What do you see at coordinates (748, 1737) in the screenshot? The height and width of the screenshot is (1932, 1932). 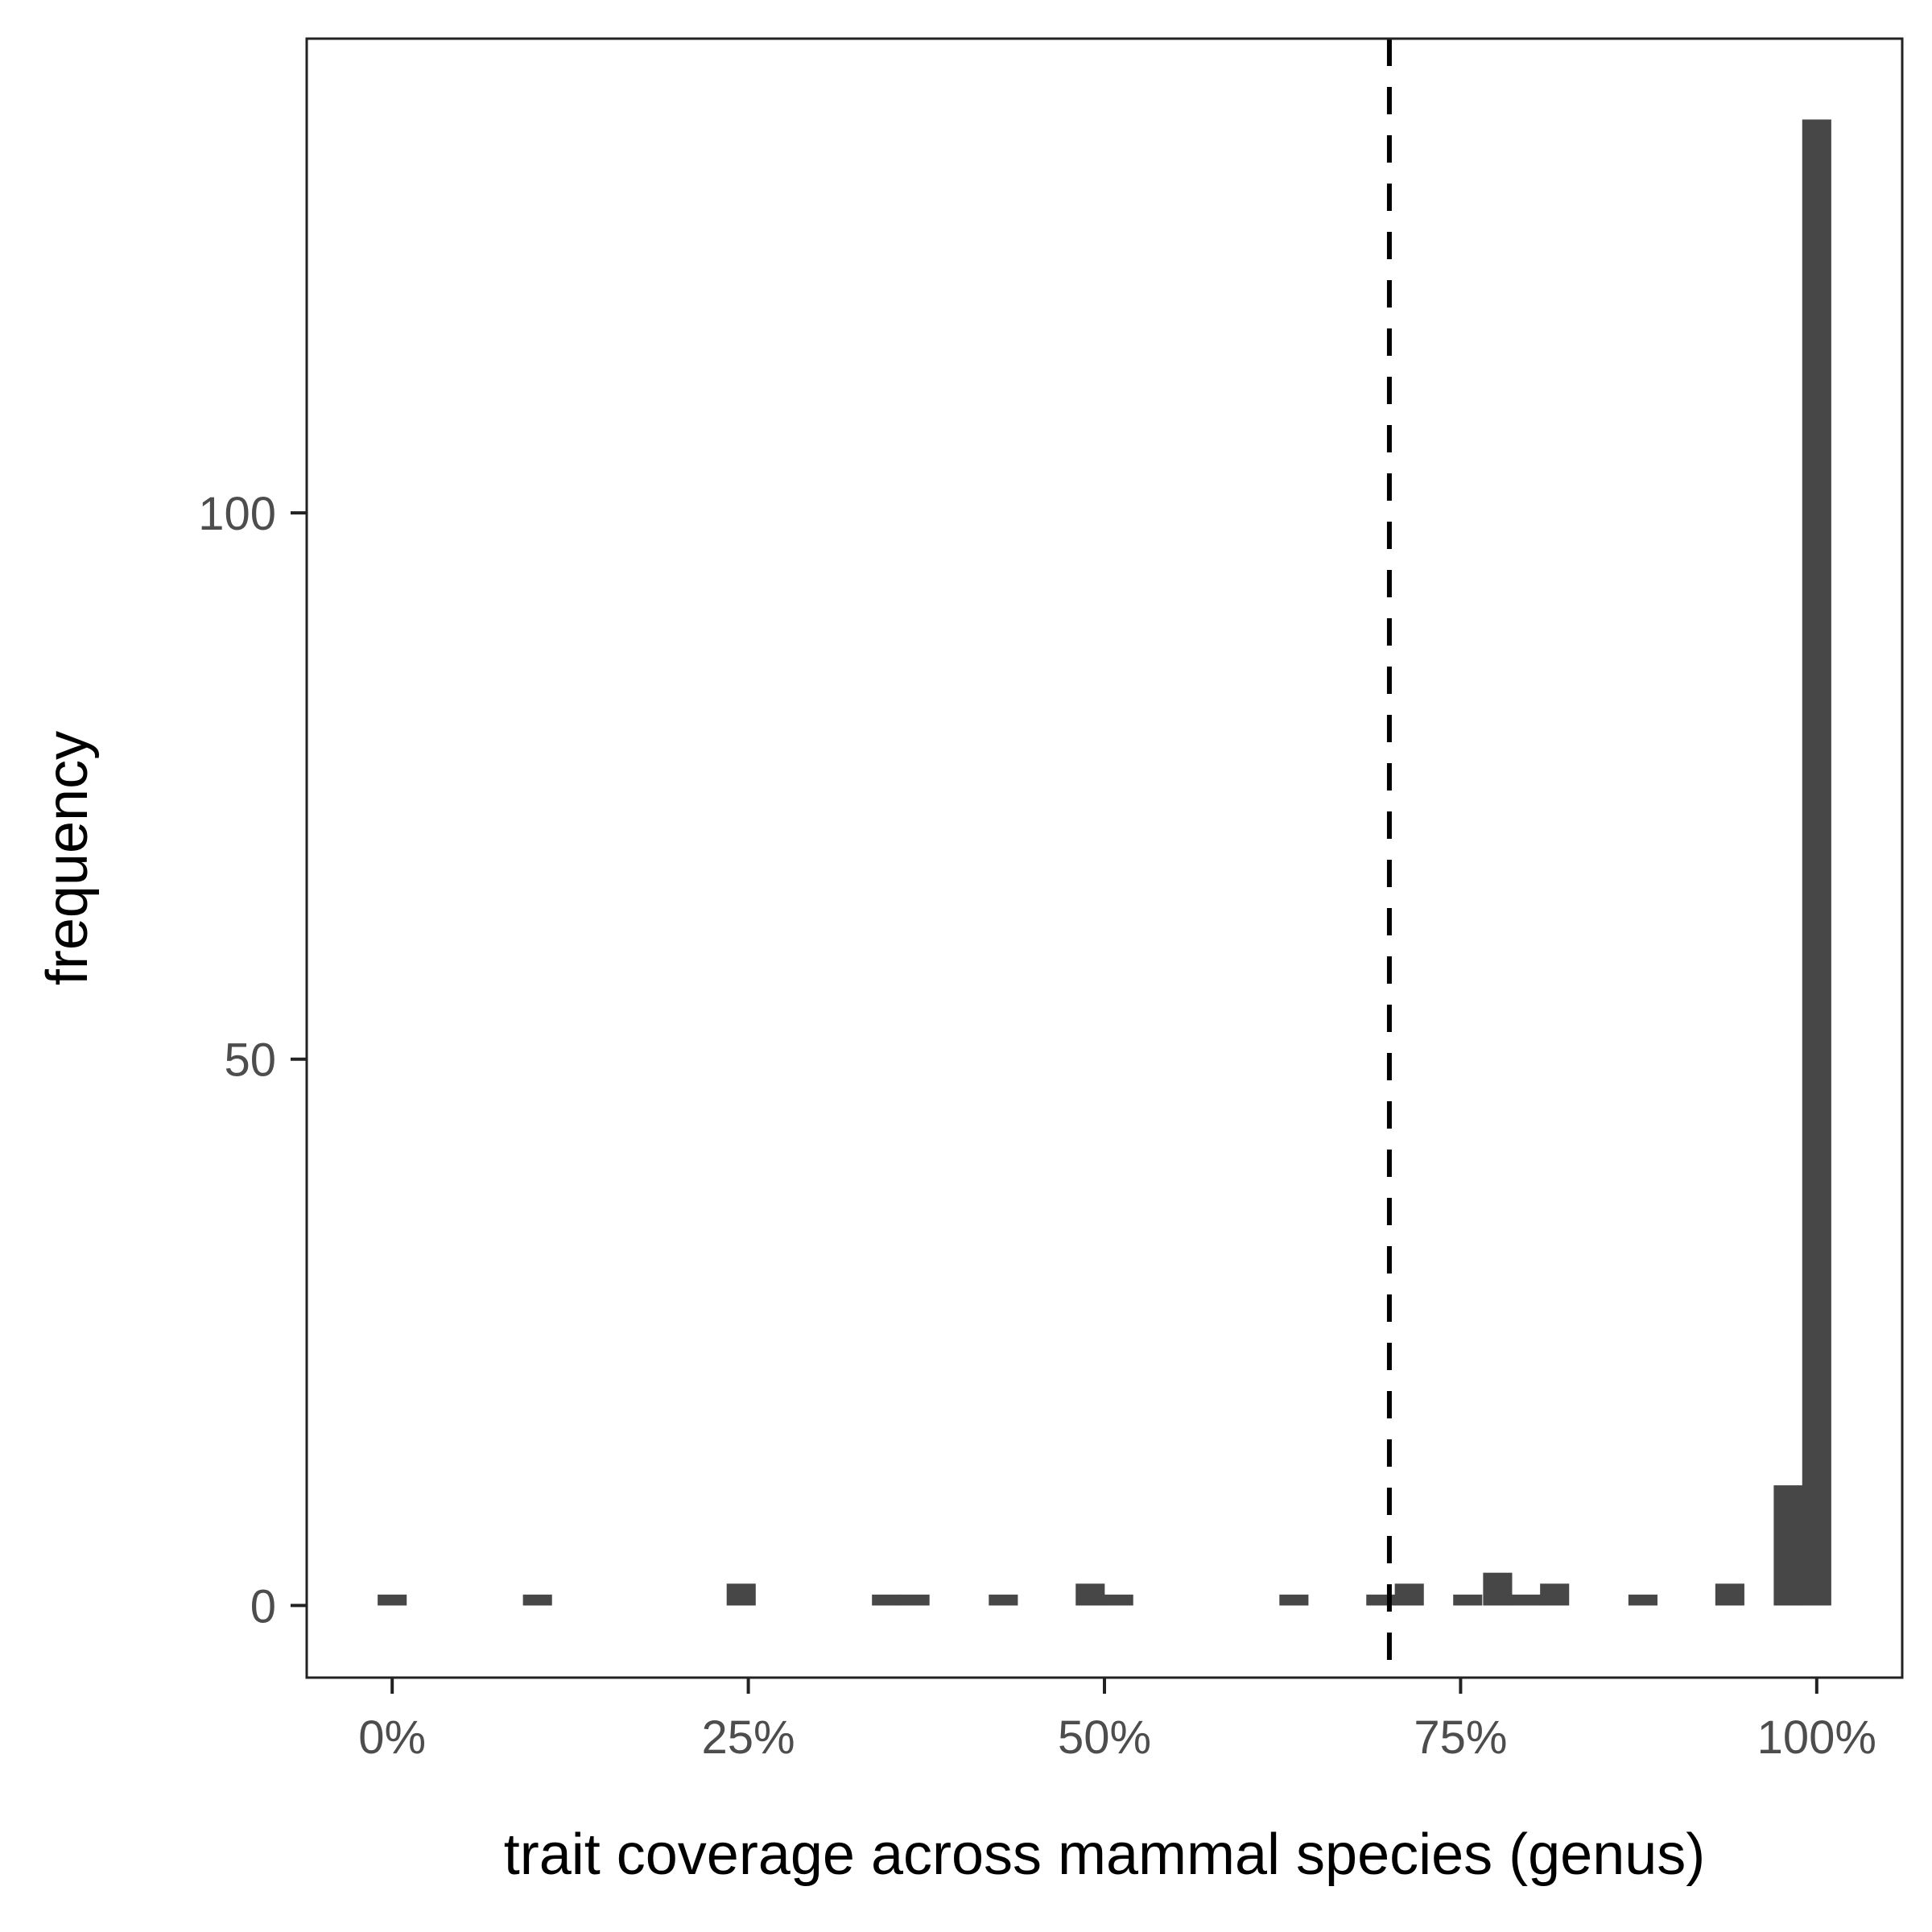 I see `x-tick-label-1: 25%` at bounding box center [748, 1737].